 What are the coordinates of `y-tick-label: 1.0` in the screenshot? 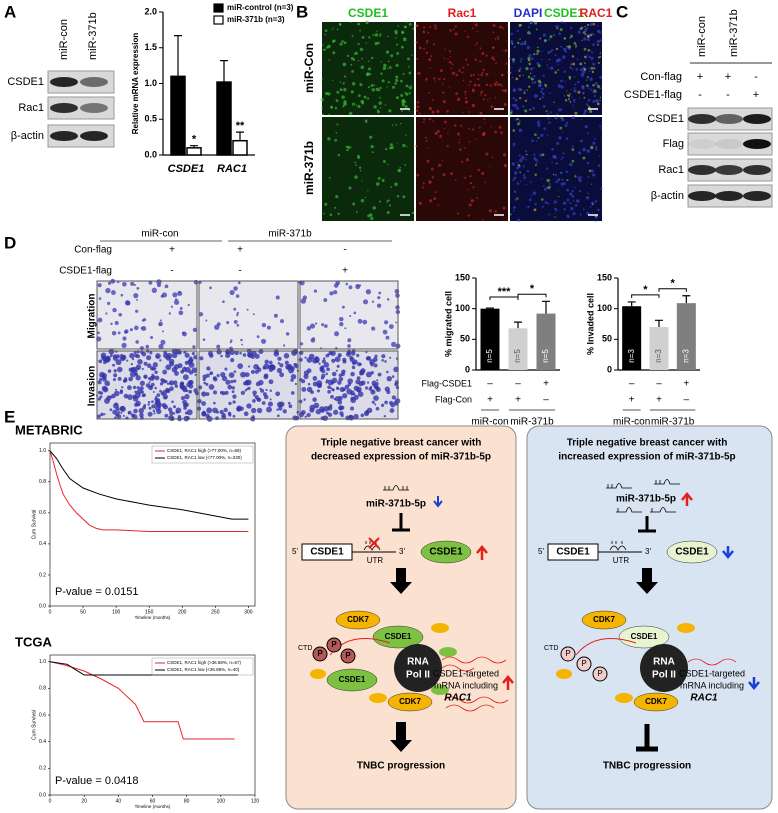 It's located at (150, 83).